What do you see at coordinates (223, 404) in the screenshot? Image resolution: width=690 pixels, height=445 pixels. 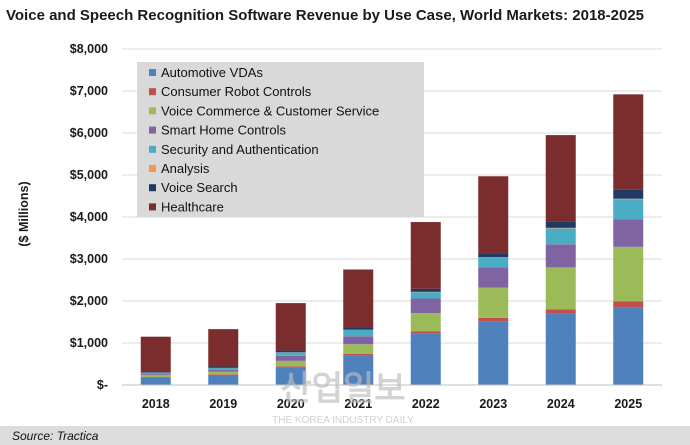 I see `x-tick-label: 2019` at bounding box center [223, 404].